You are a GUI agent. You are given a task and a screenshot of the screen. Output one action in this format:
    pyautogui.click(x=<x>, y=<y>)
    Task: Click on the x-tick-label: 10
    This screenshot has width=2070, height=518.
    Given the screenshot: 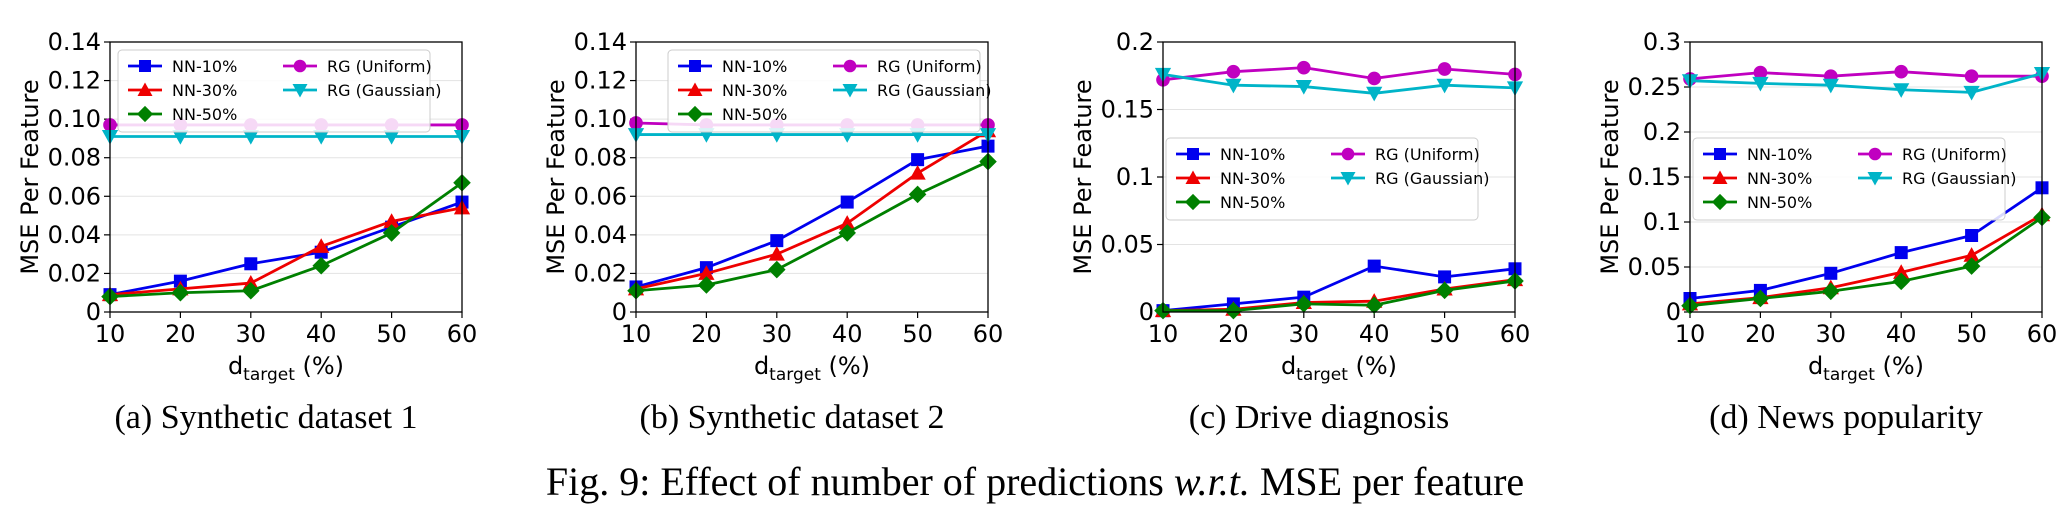 What is the action you would take?
    pyautogui.click(x=1163, y=334)
    